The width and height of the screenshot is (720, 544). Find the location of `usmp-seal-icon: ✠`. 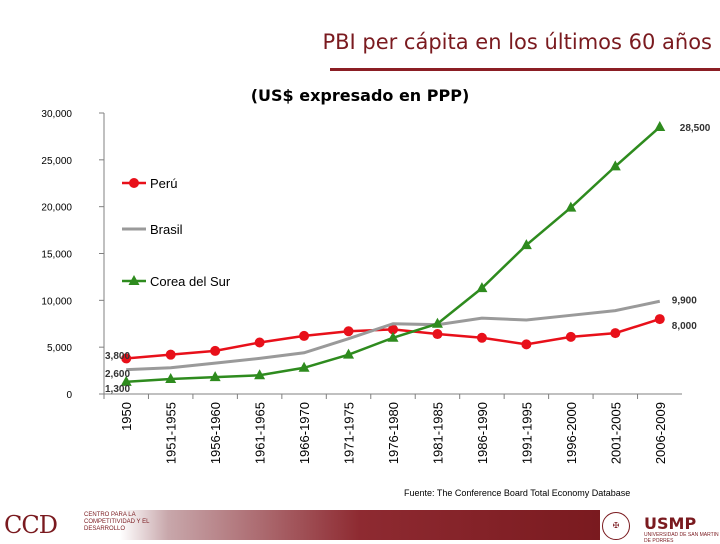

usmp-seal-icon: ✠ is located at coordinates (616, 526).